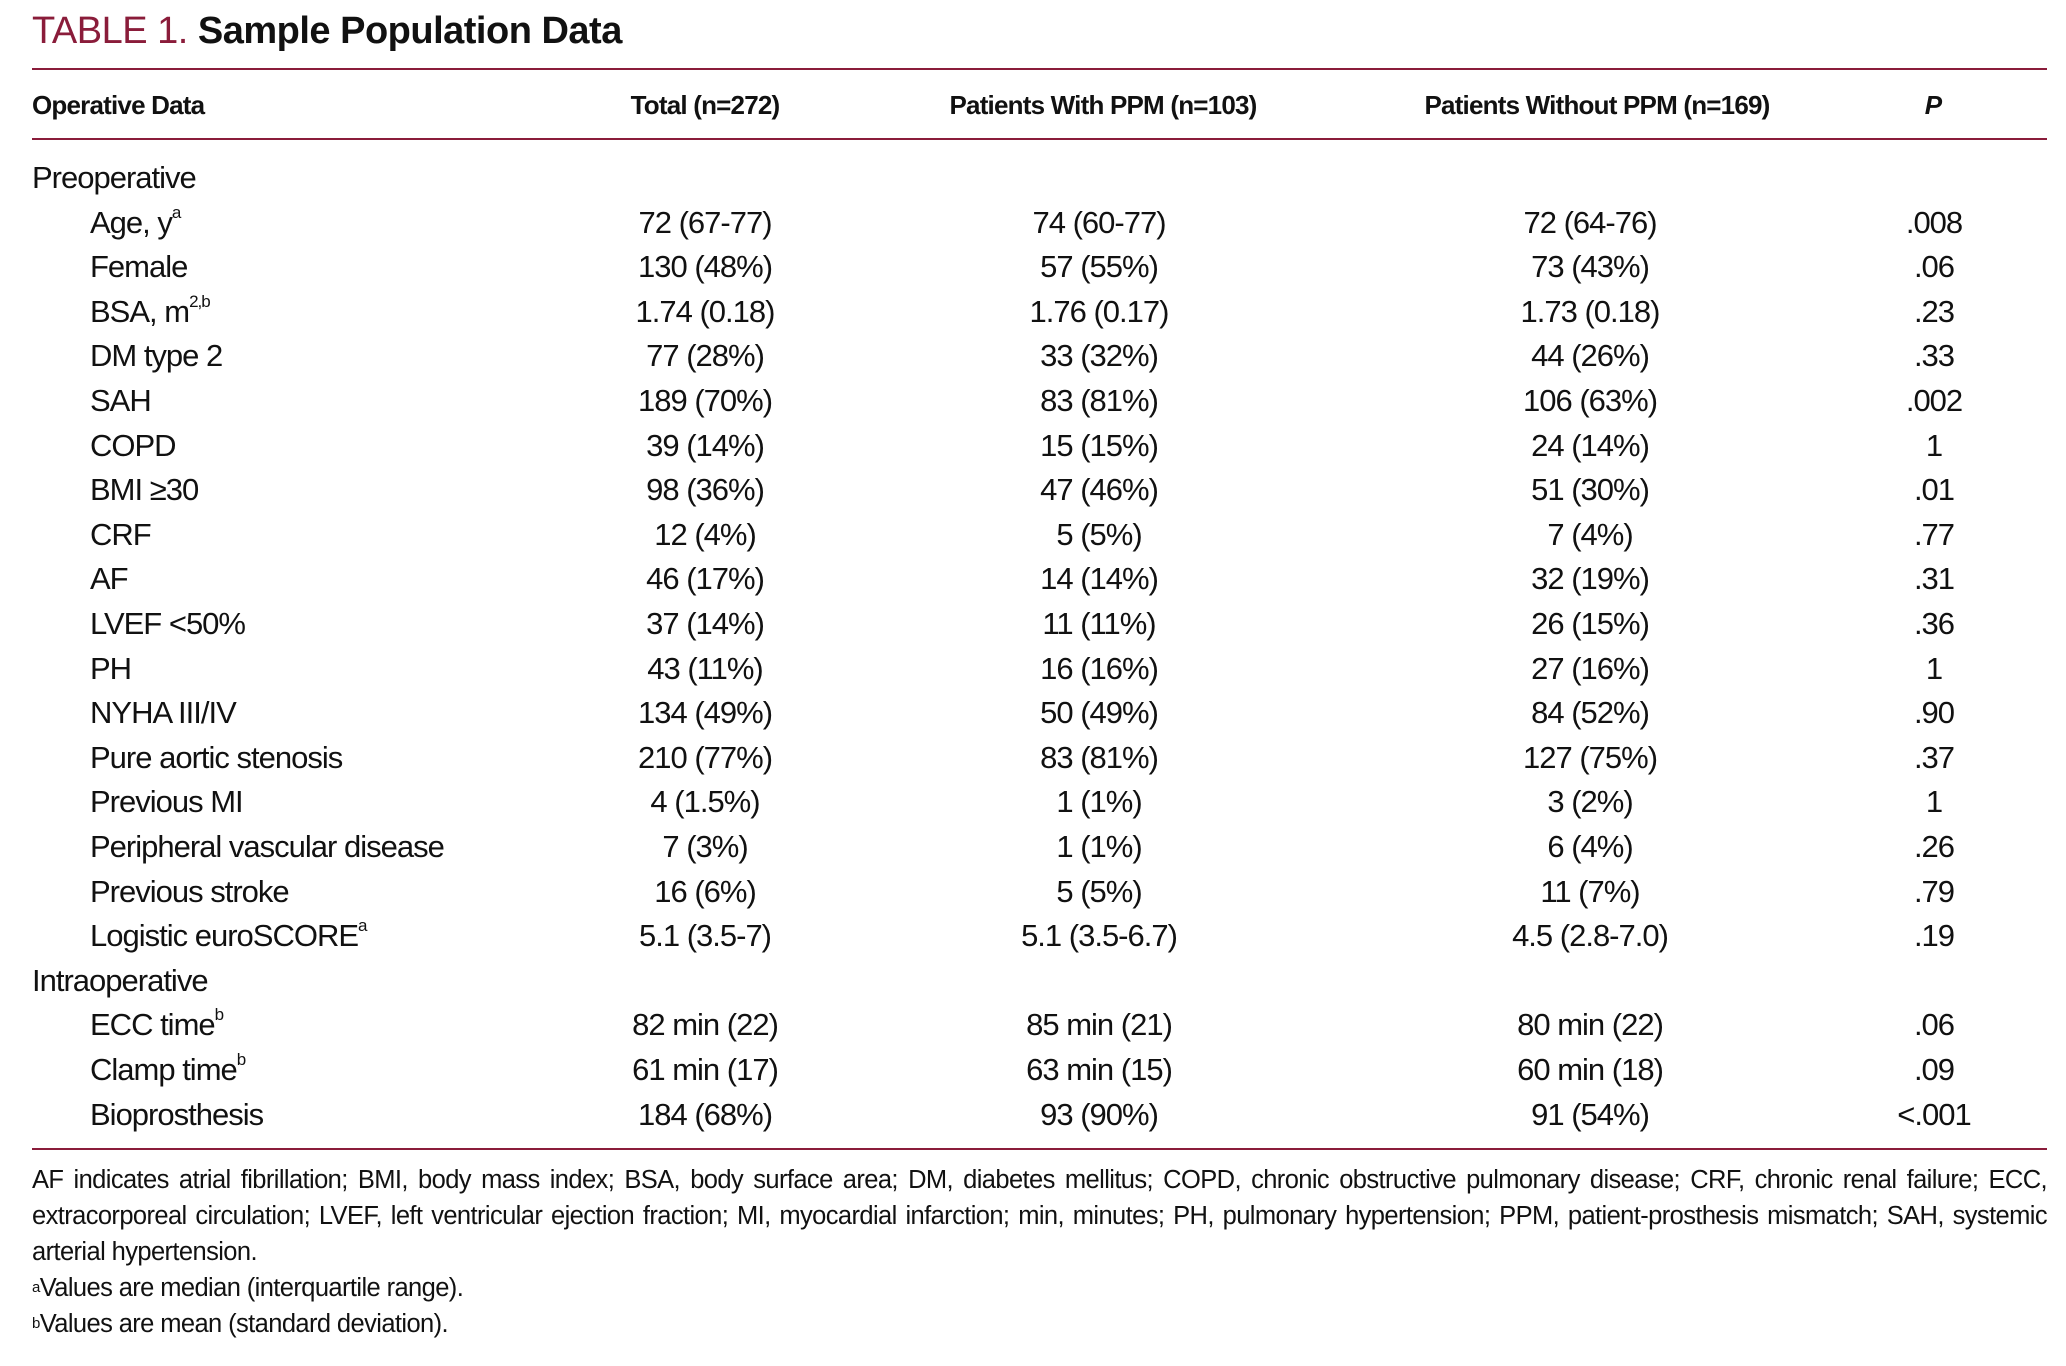 This screenshot has height=1366, width=2066. I want to click on table-row: COPD 39 (14%) 15 (15%) 24 (14%) 1, so click(1033, 450).